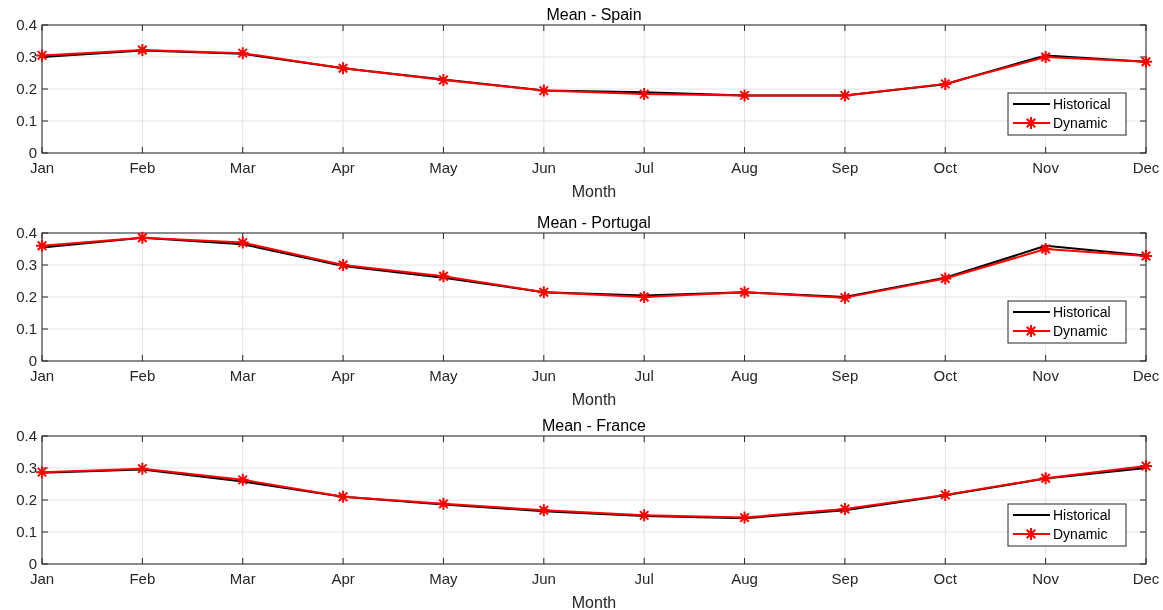 The image size is (1163, 610). I want to click on chart-title: Mean - Portugal, so click(594, 222).